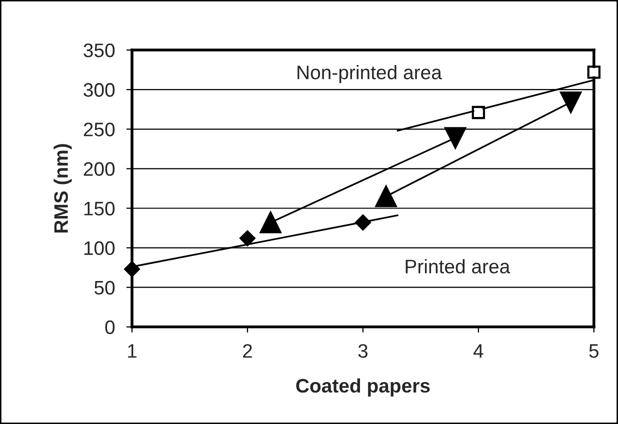 The width and height of the screenshot is (618, 424). I want to click on annotation: Printed area, so click(458, 266).